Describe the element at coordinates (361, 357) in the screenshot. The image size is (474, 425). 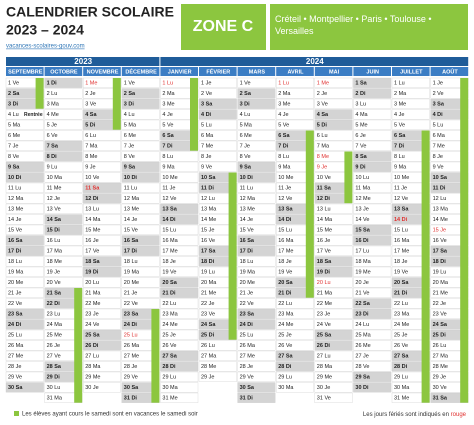
I see `day-label: 27 Je` at that location.